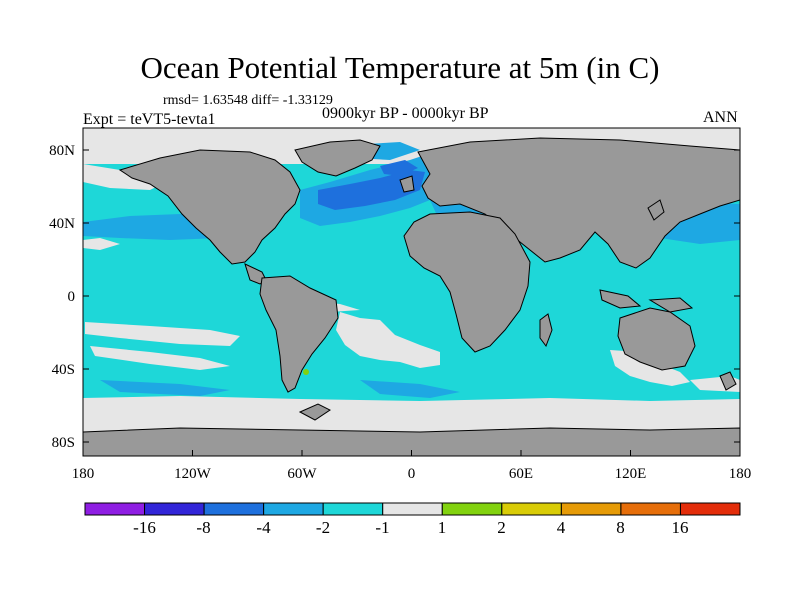 Image resolution: width=800 pixels, height=600 pixels. I want to click on colorbar-label: -4, so click(263, 527).